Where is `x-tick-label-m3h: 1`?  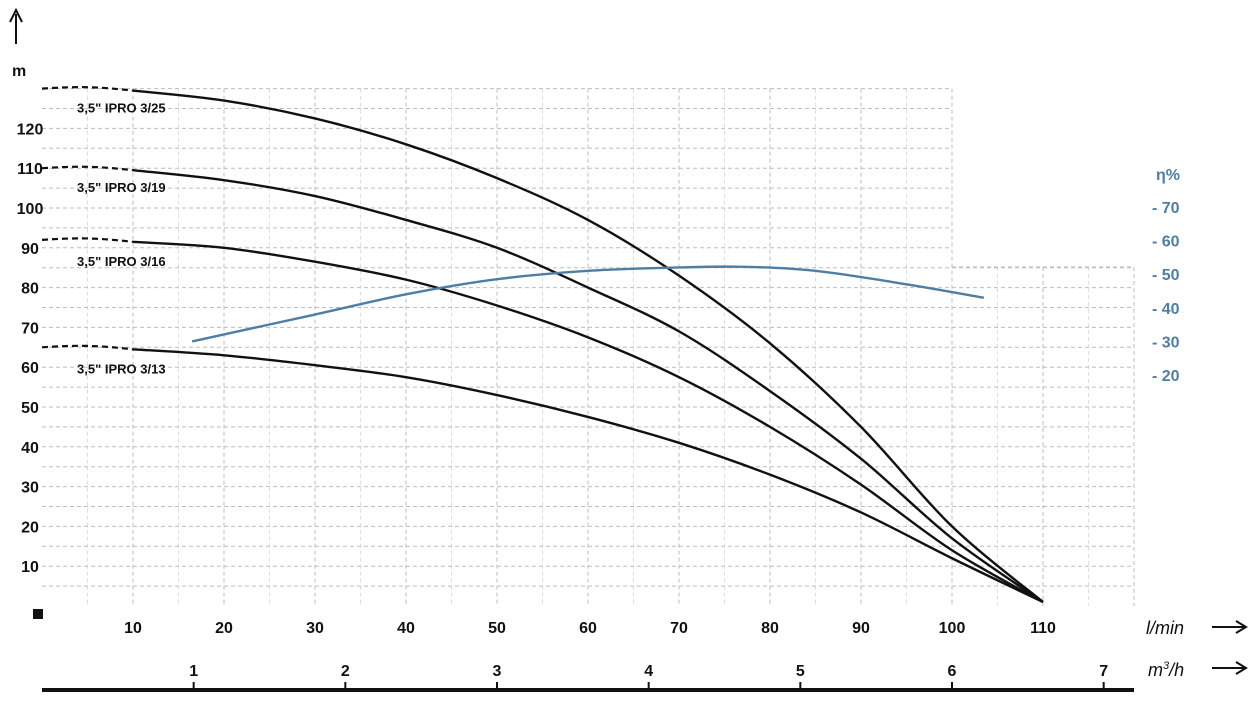
x-tick-label-m3h: 1 is located at coordinates (193, 671).